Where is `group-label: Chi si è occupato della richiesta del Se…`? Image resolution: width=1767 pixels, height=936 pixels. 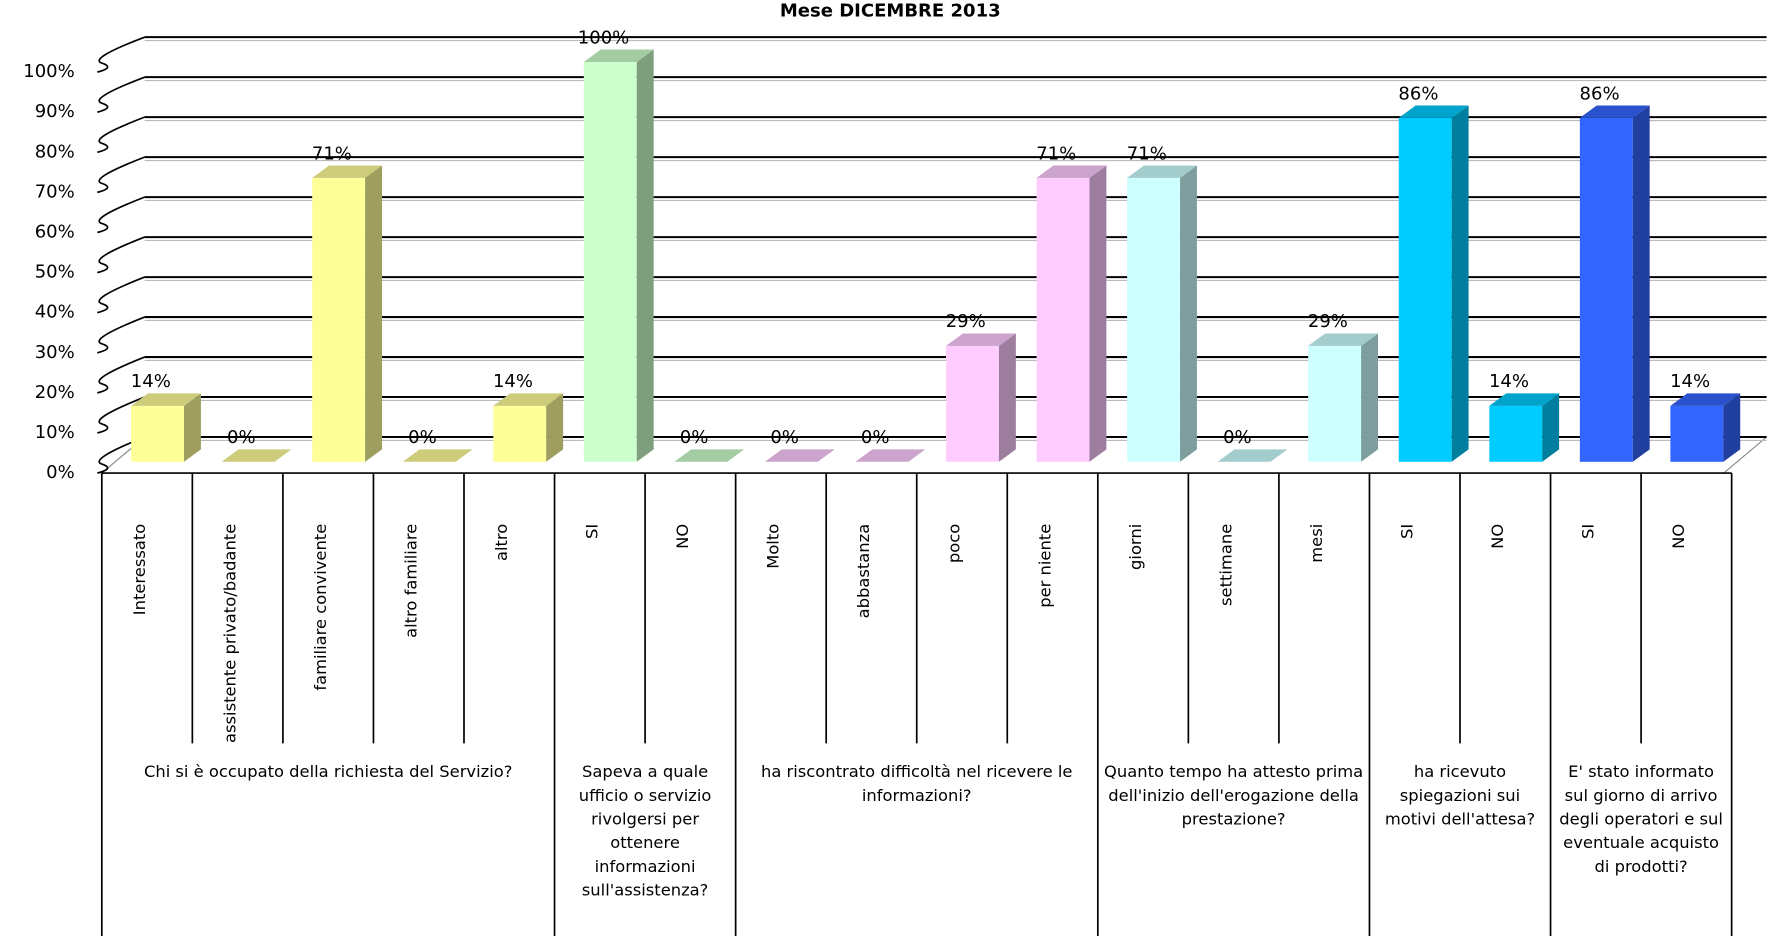 group-label: Chi si è occupato della richiesta del Se… is located at coordinates (328, 772).